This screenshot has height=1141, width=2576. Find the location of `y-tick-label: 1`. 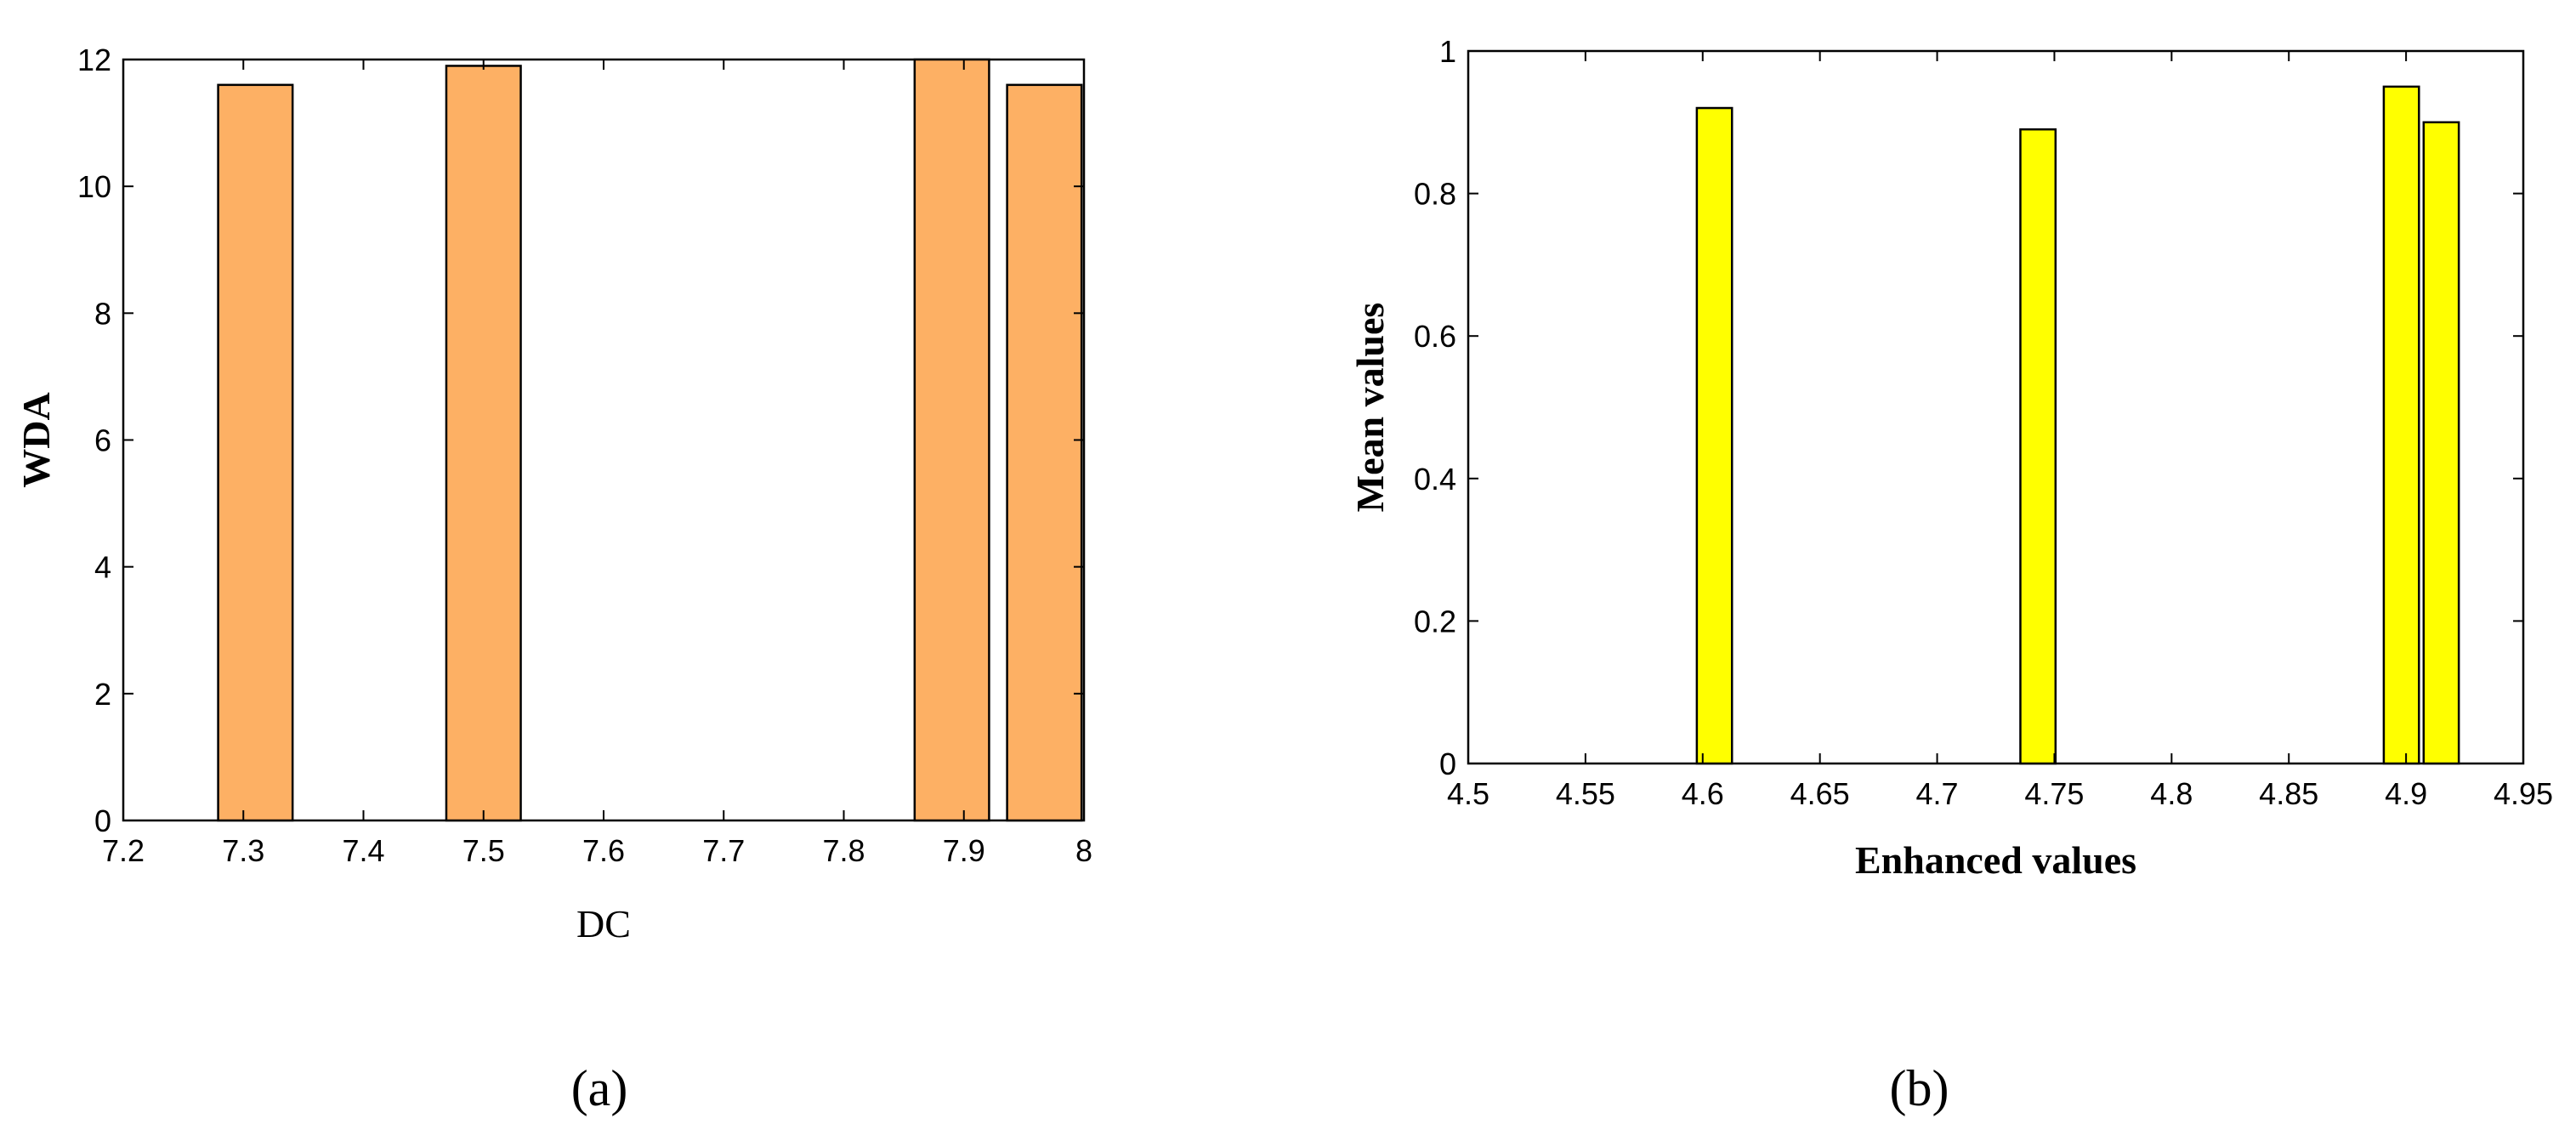

y-tick-label: 1 is located at coordinates (1448, 51).